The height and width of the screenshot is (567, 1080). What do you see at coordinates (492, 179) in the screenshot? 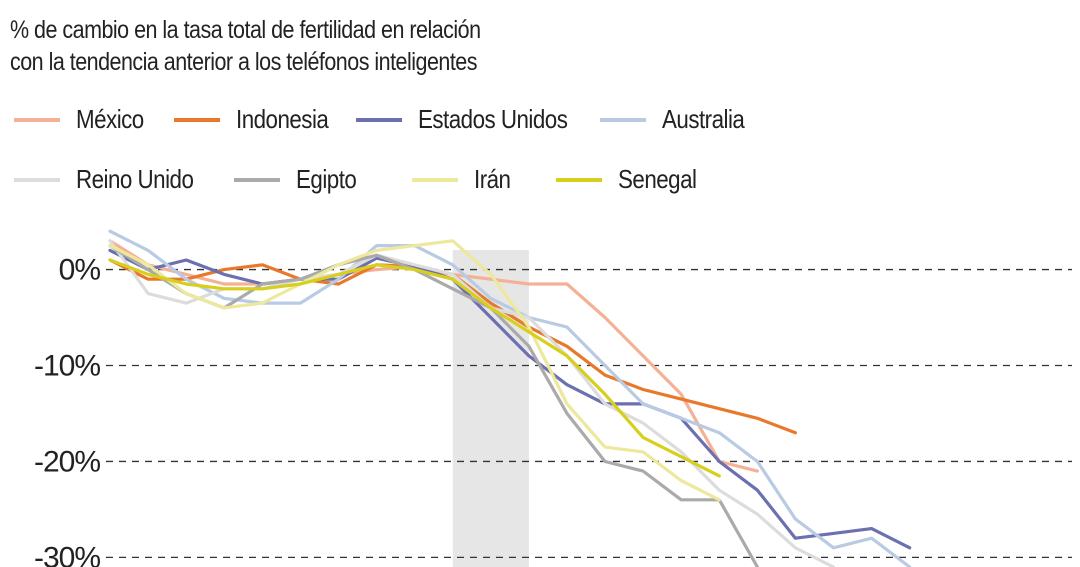
I see `legend-label-iran: Irán` at bounding box center [492, 179].